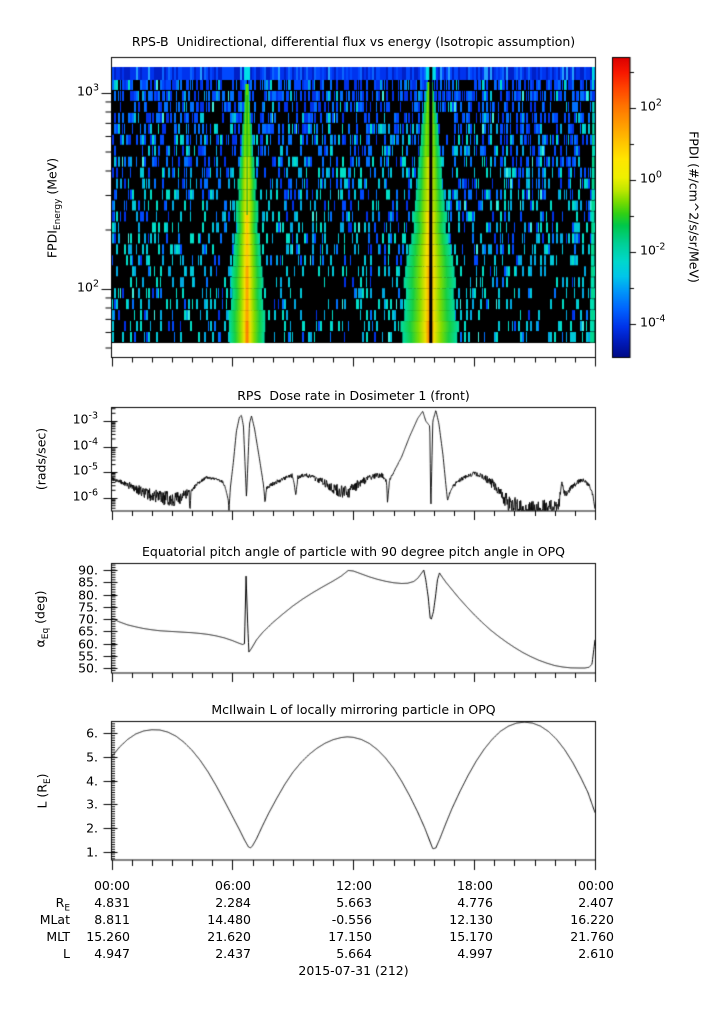  What do you see at coordinates (58, 936) in the screenshot?
I see `row-label-mlt: MLT` at bounding box center [58, 936].